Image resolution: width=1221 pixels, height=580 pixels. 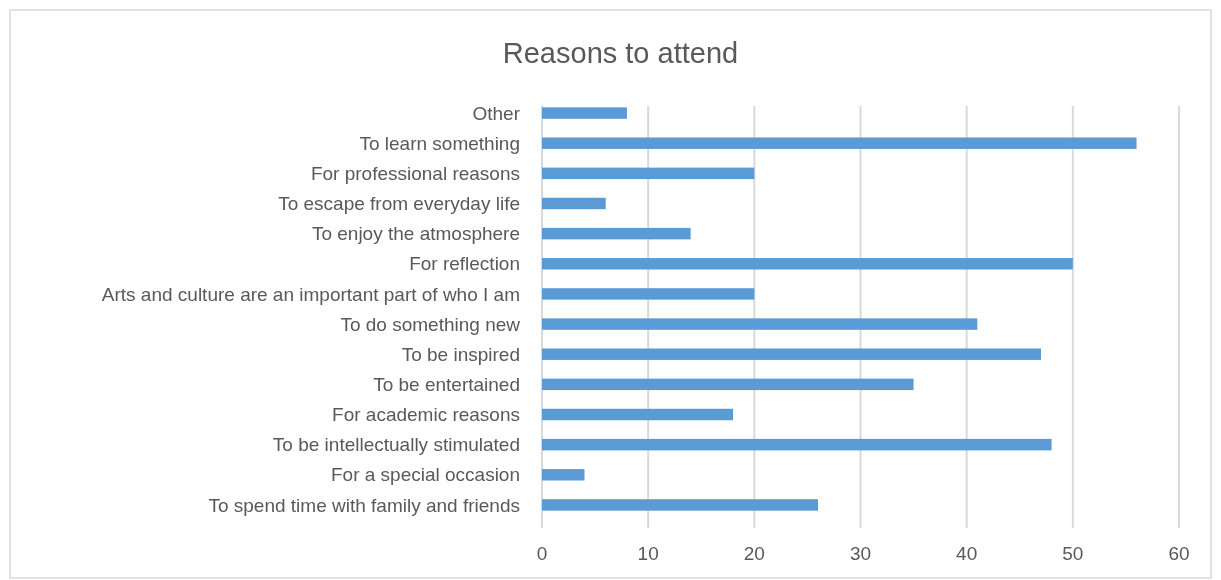 What do you see at coordinates (415, 234) in the screenshot?
I see `y-tick-label: To enjoy the atmosphere` at bounding box center [415, 234].